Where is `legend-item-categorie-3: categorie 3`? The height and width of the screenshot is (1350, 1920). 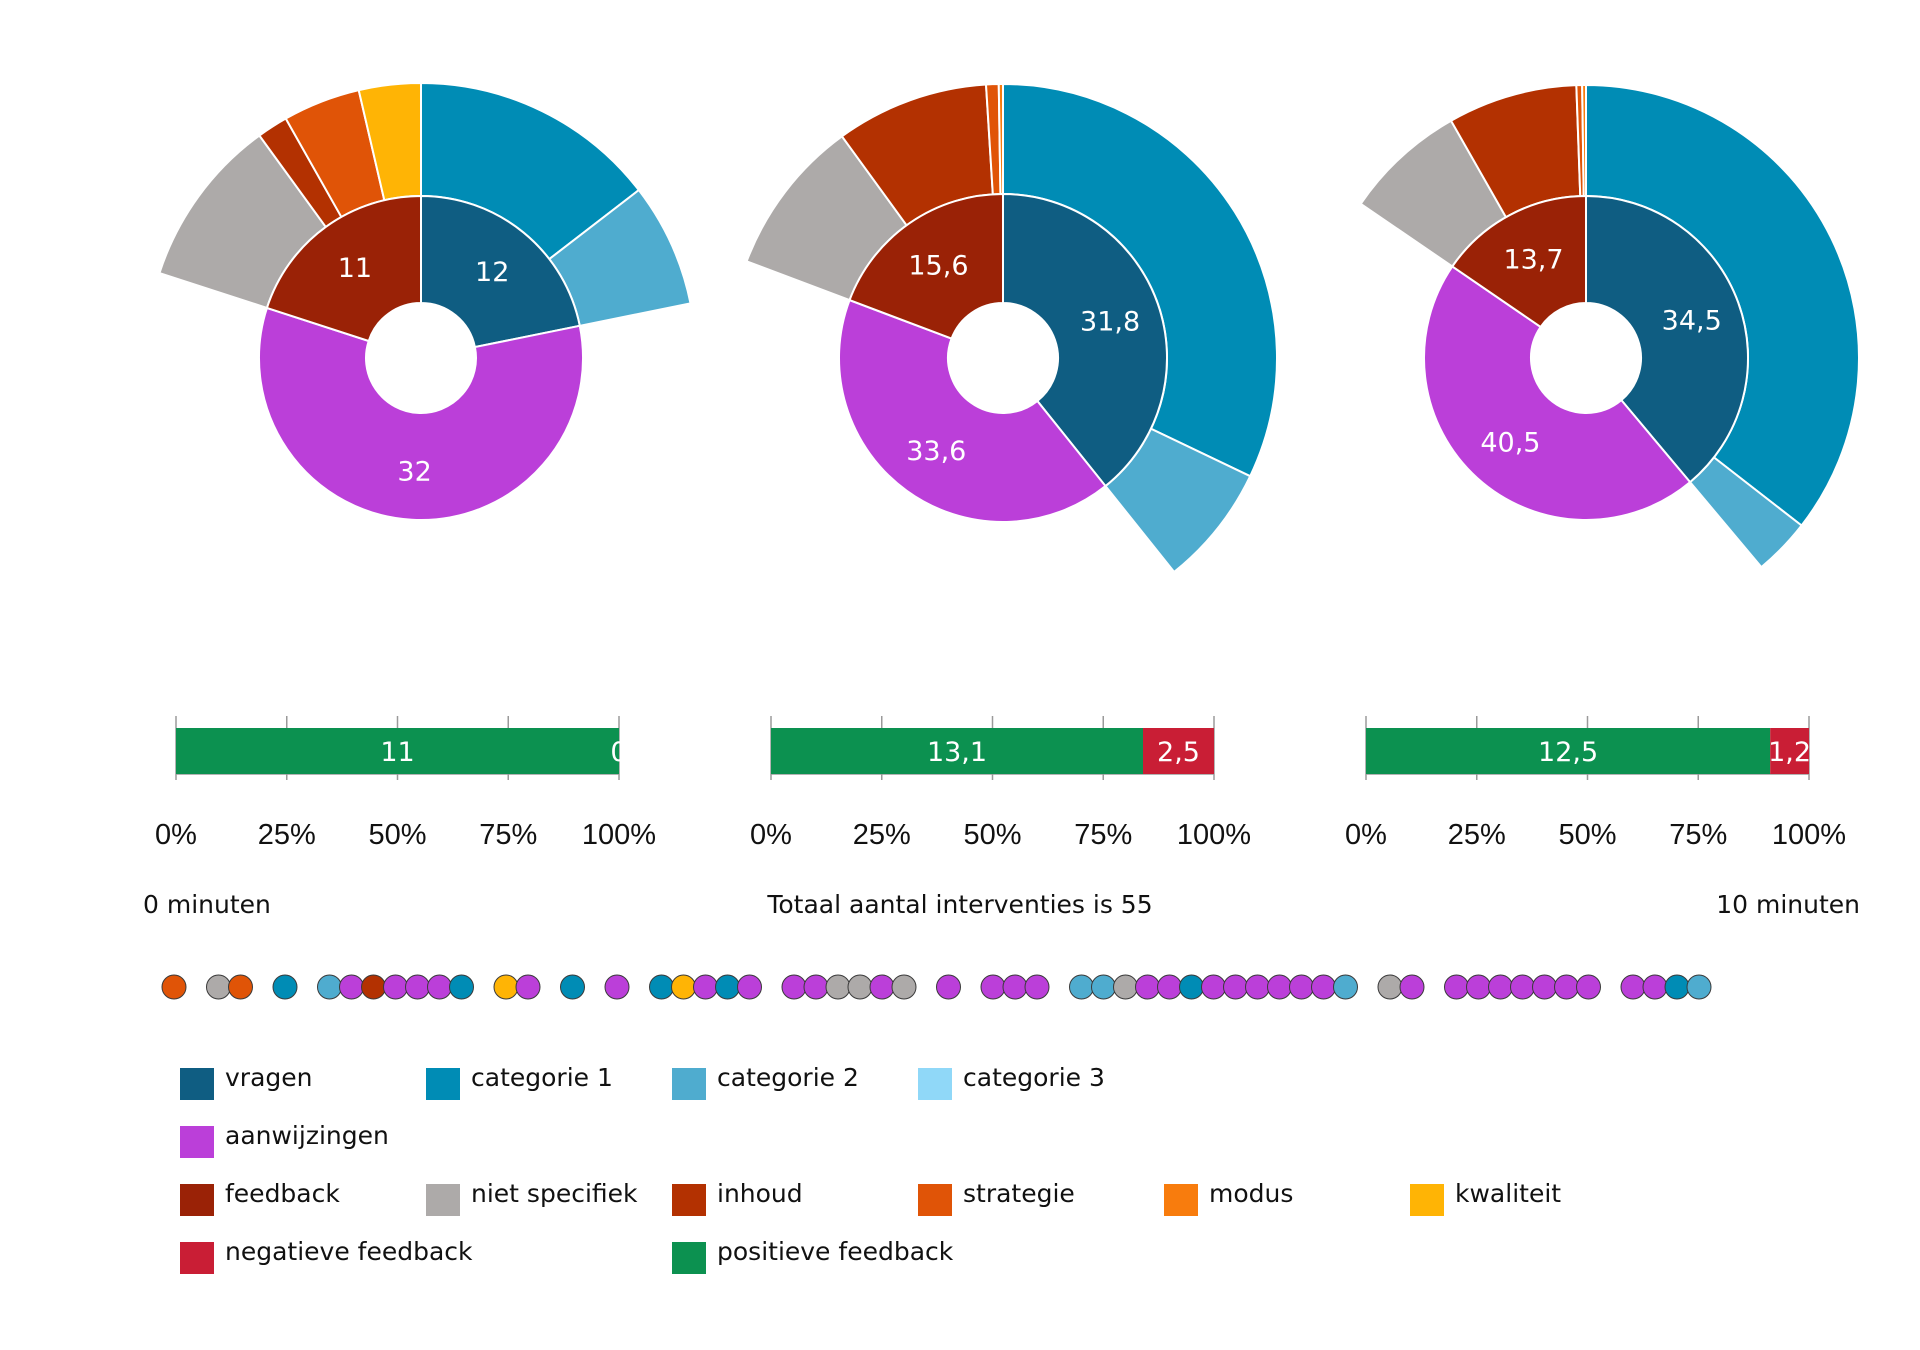
legend-item-categorie-3: categorie 3 is located at coordinates (1011, 1081).